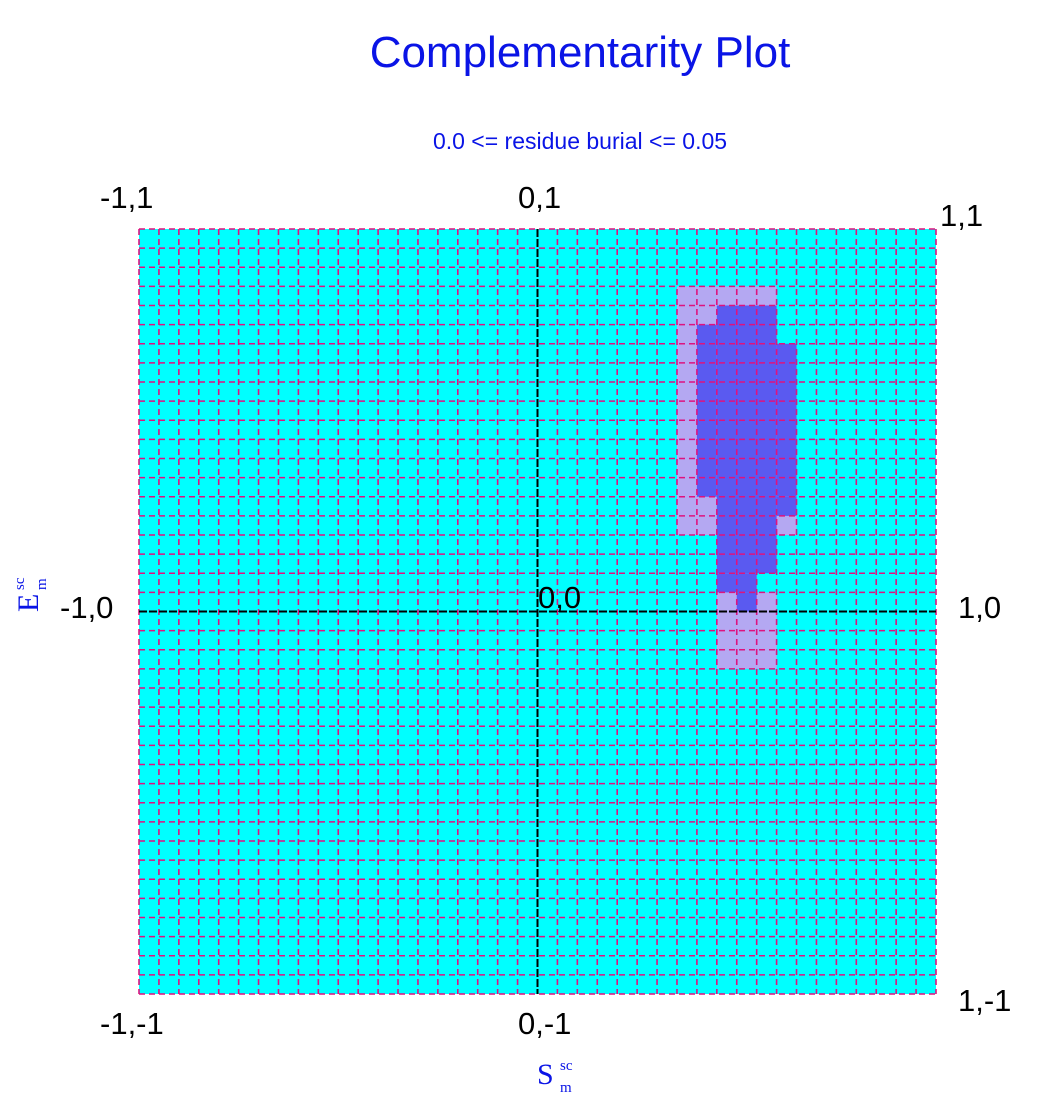 The width and height of the screenshot is (1050, 1115). What do you see at coordinates (42, 584) in the screenshot?
I see `y-axis-label-sub: m` at bounding box center [42, 584].